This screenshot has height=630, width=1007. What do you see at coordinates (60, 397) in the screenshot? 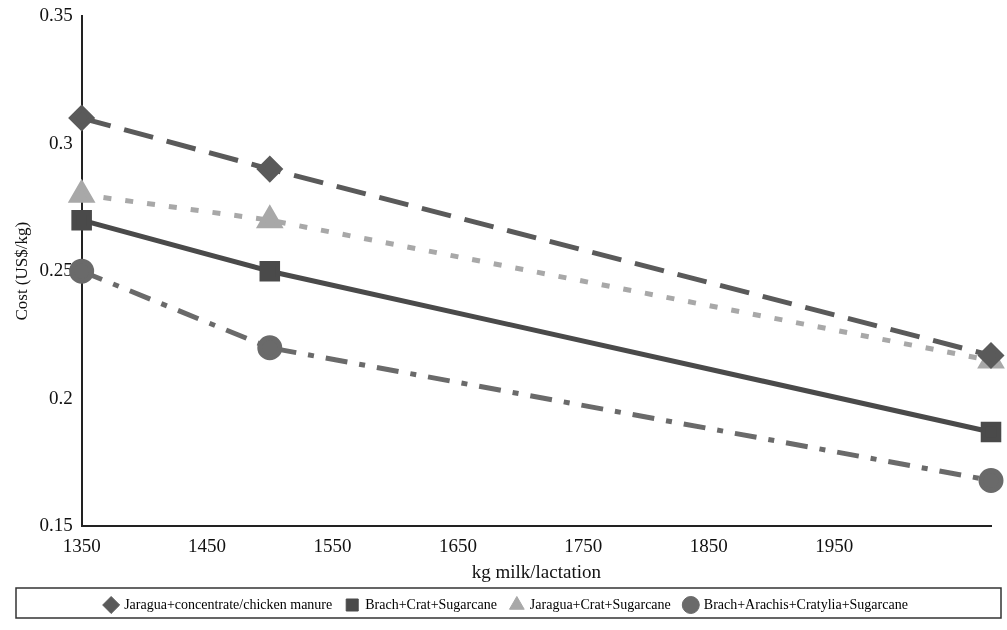
I see `y-tick-label: 0.2` at bounding box center [60, 397].